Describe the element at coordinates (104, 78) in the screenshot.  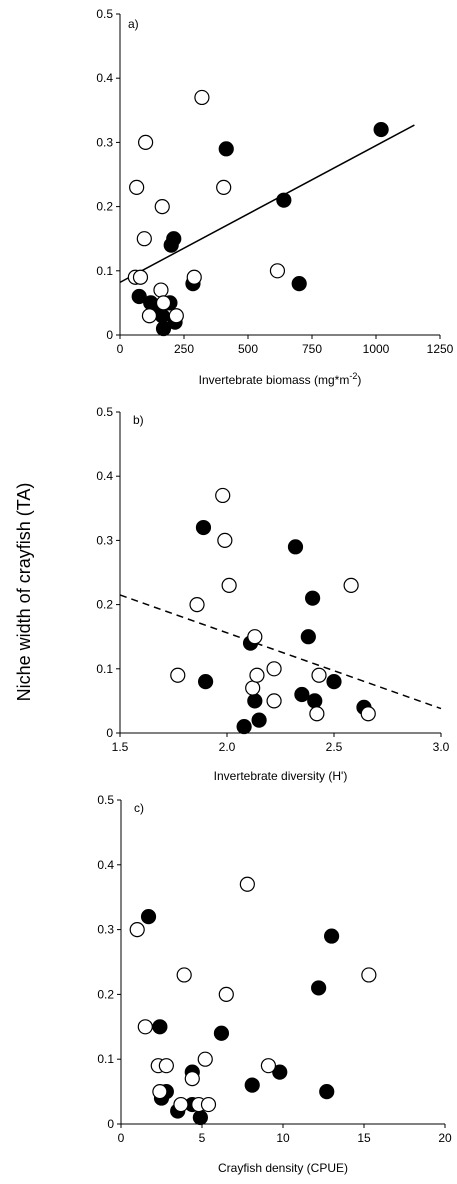
I see `a-y-tick-label: 0.4` at that location.